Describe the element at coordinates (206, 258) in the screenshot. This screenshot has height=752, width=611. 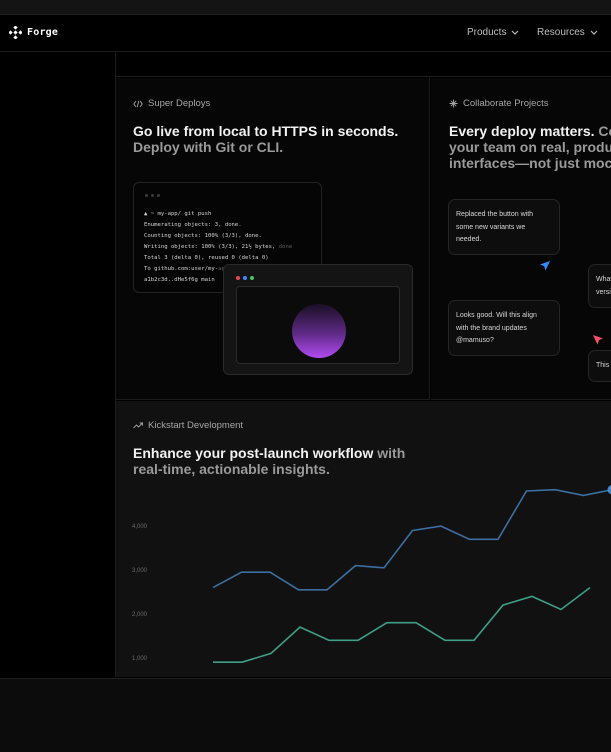
I see `terminal-line-text: Total 3 (delta 0), reused 0 (delta 0)` at that location.